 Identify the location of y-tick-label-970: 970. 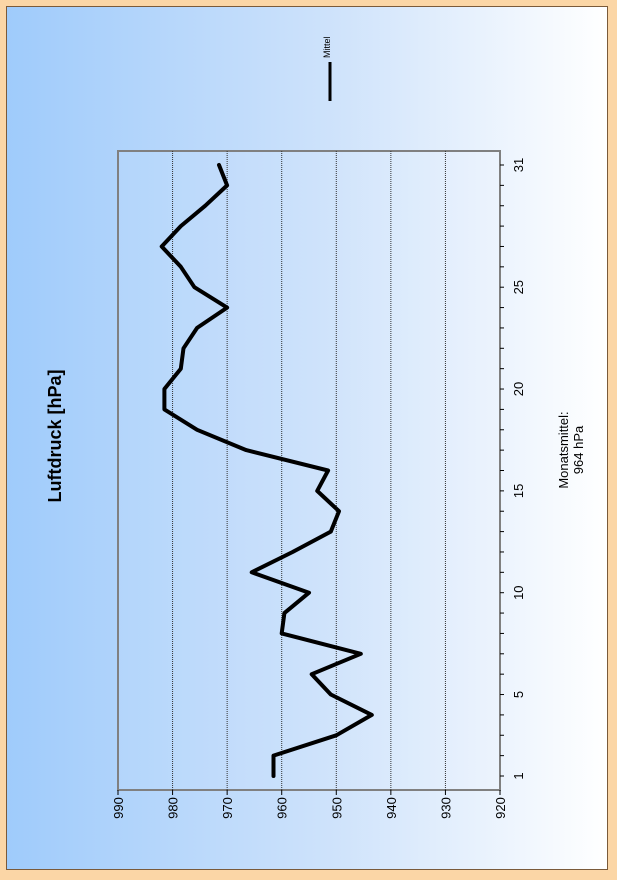
(227, 808).